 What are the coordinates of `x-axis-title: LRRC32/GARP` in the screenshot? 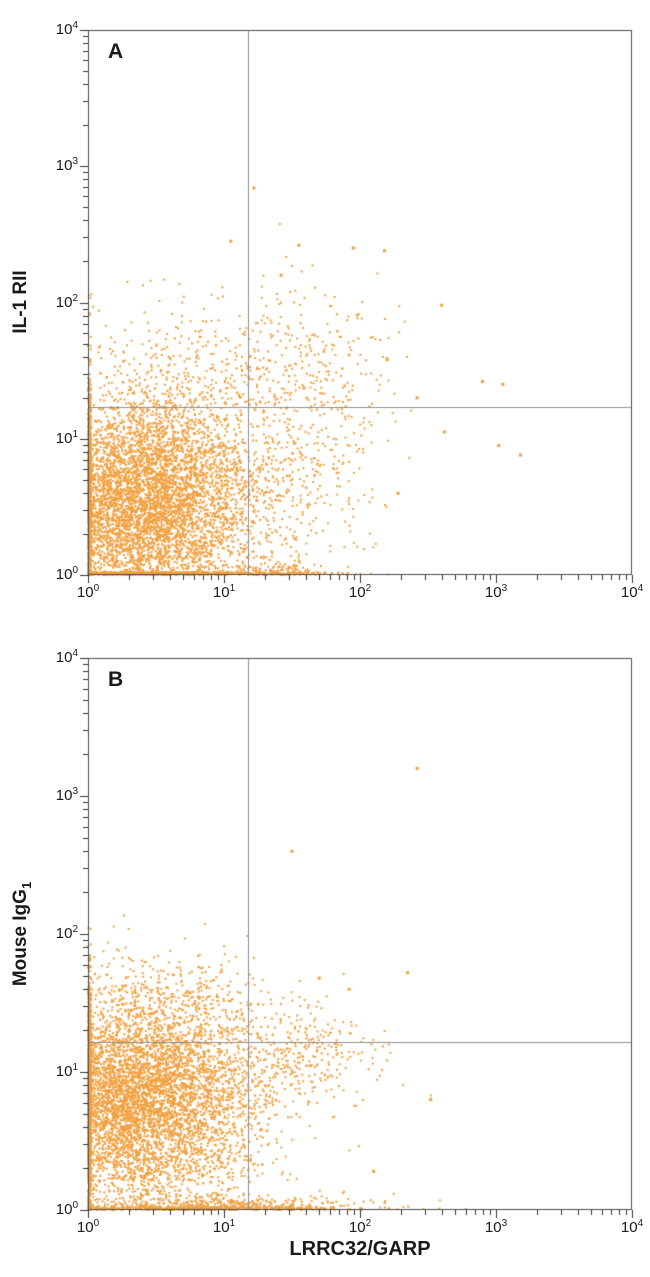 It's located at (360, 1249).